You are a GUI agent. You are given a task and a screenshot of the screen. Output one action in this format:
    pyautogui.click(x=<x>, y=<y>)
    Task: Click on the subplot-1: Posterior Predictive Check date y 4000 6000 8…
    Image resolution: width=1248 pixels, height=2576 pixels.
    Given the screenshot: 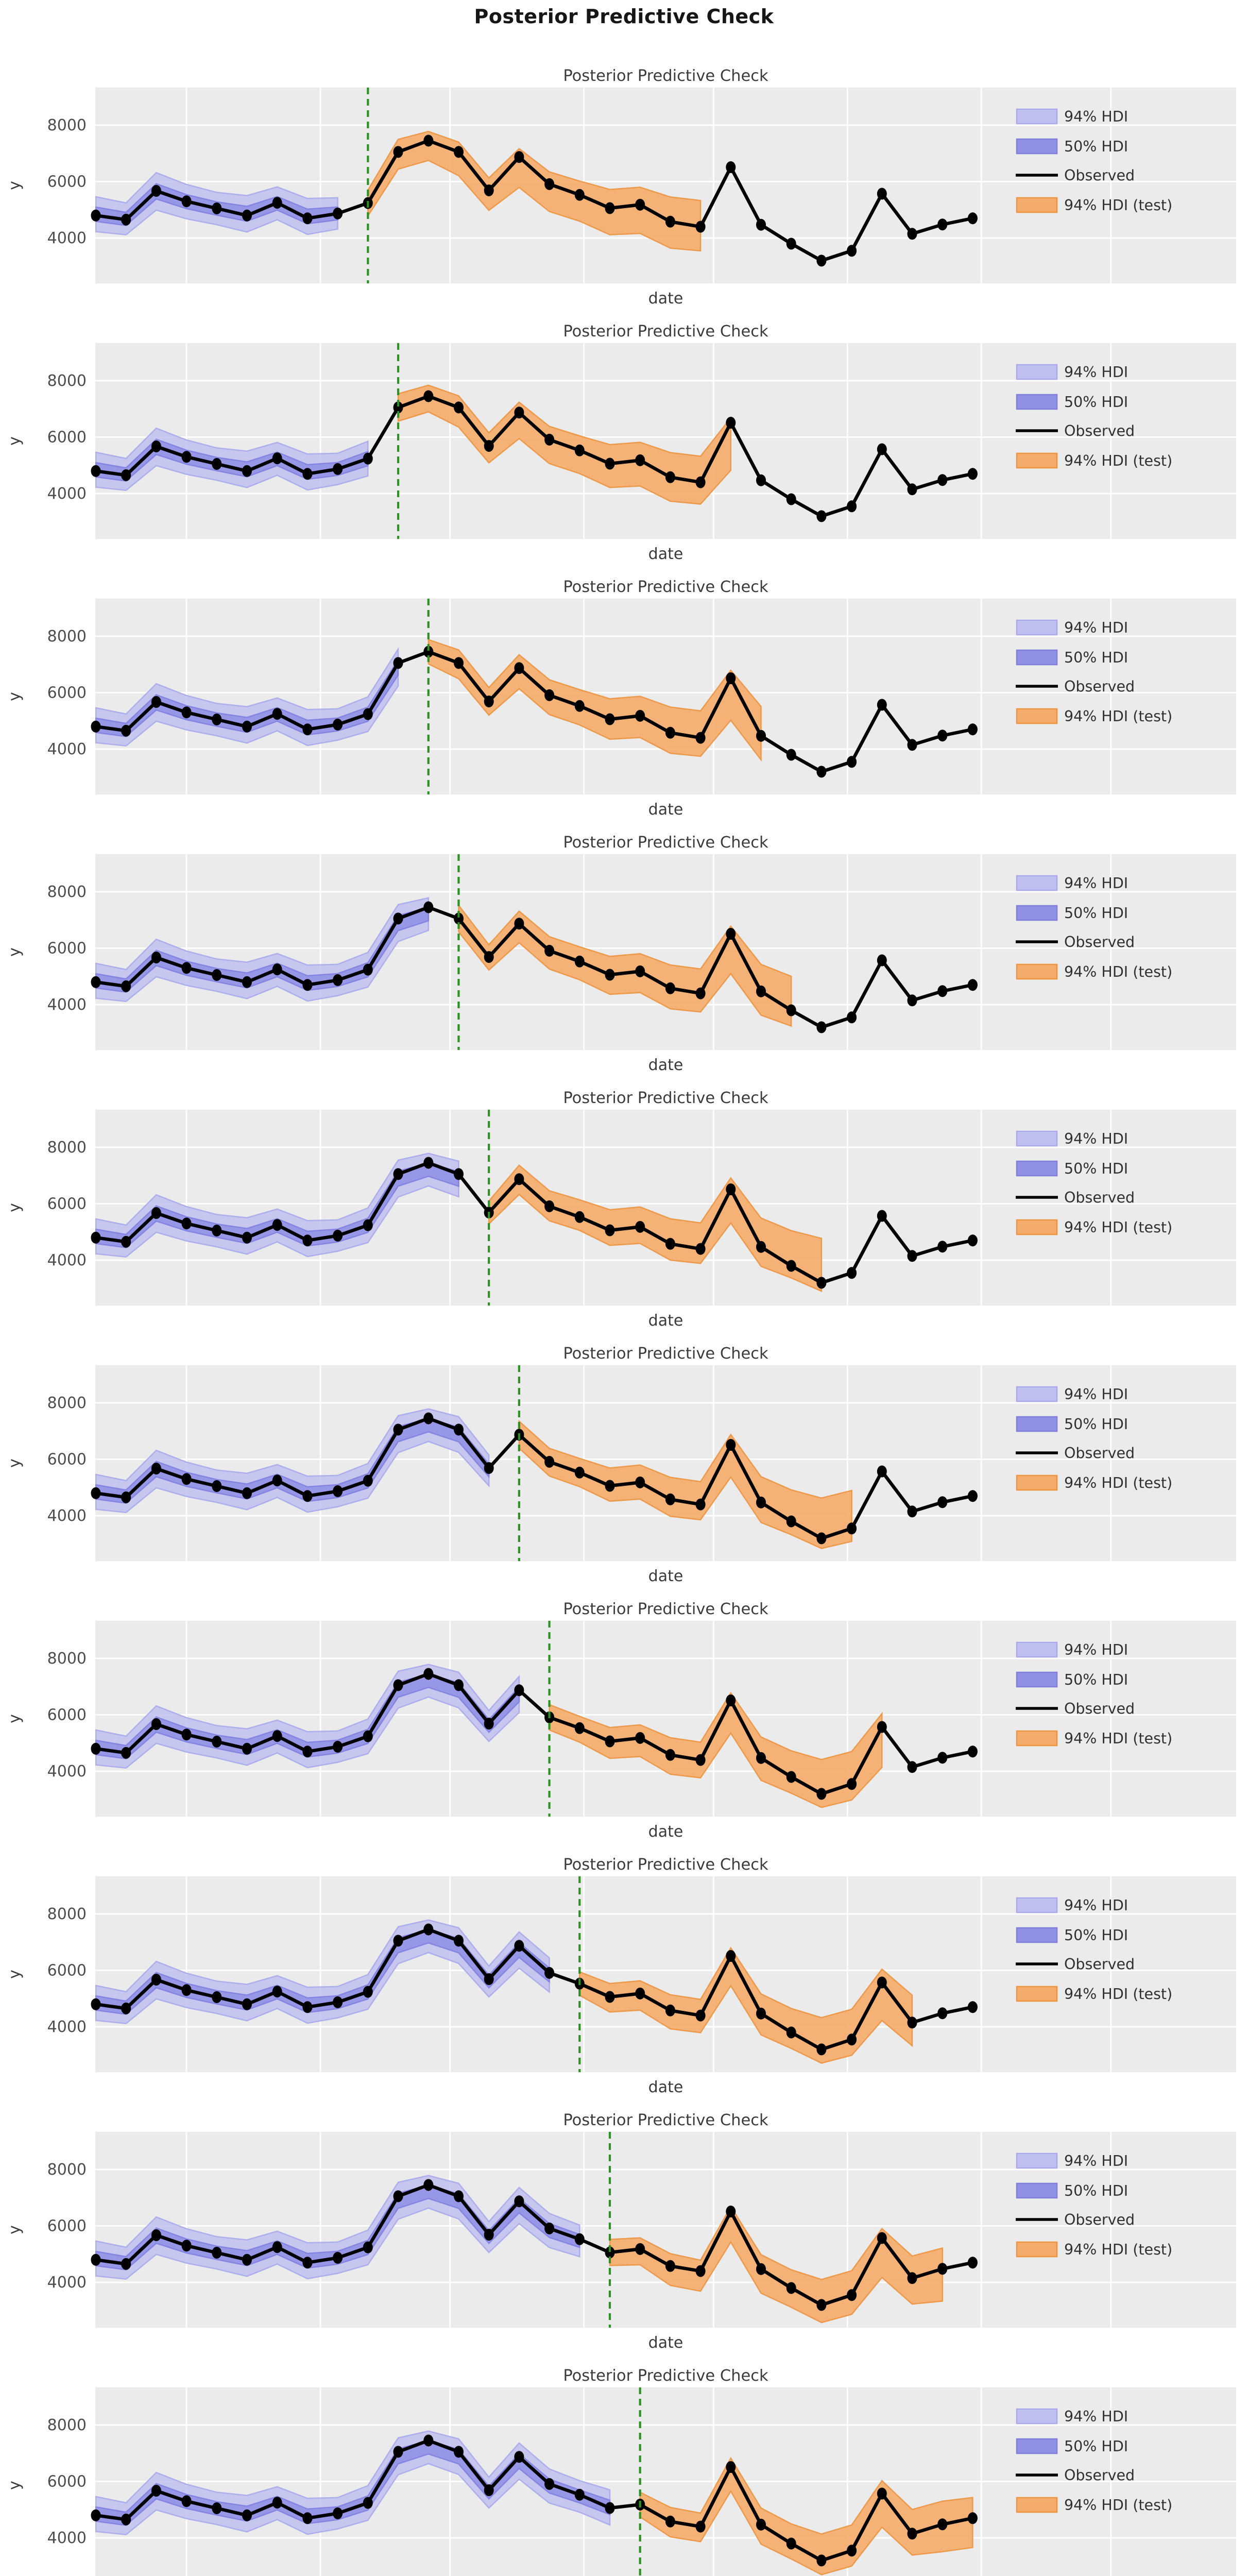 What is the action you would take?
    pyautogui.click(x=621, y=187)
    